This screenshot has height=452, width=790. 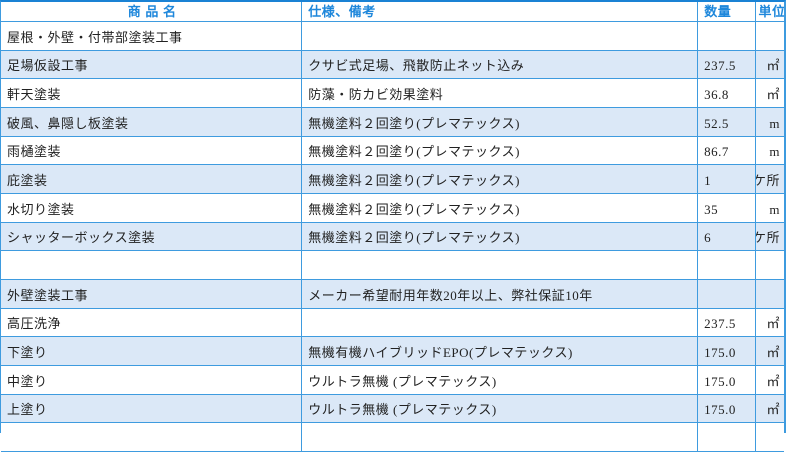 What do you see at coordinates (500, 293) in the screenshot?
I see `spec-remarks-cell: メーカー希望耐用年数20年以上、弊社保証10年` at bounding box center [500, 293].